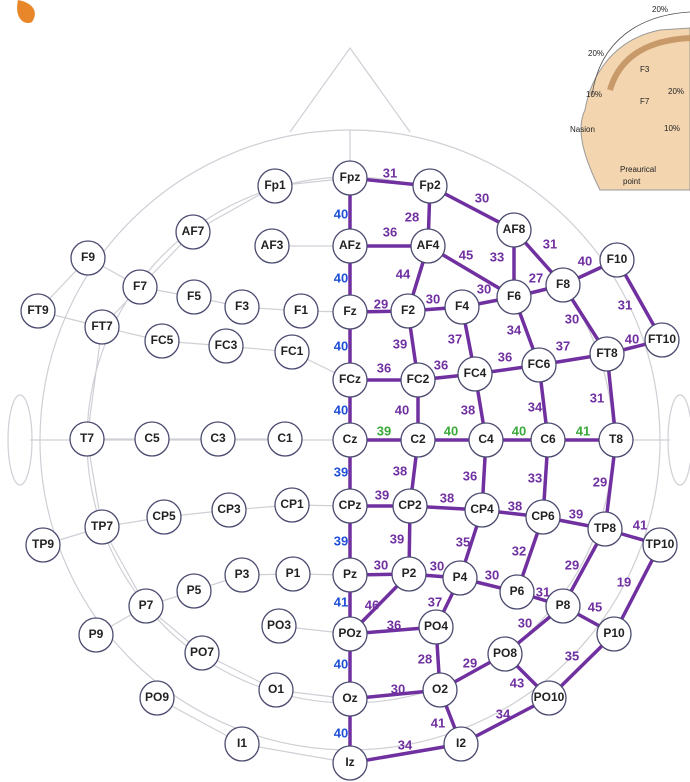 This screenshot has width=690, height=782. Describe the element at coordinates (242, 574) in the screenshot. I see `electrode-label: P3` at that location.